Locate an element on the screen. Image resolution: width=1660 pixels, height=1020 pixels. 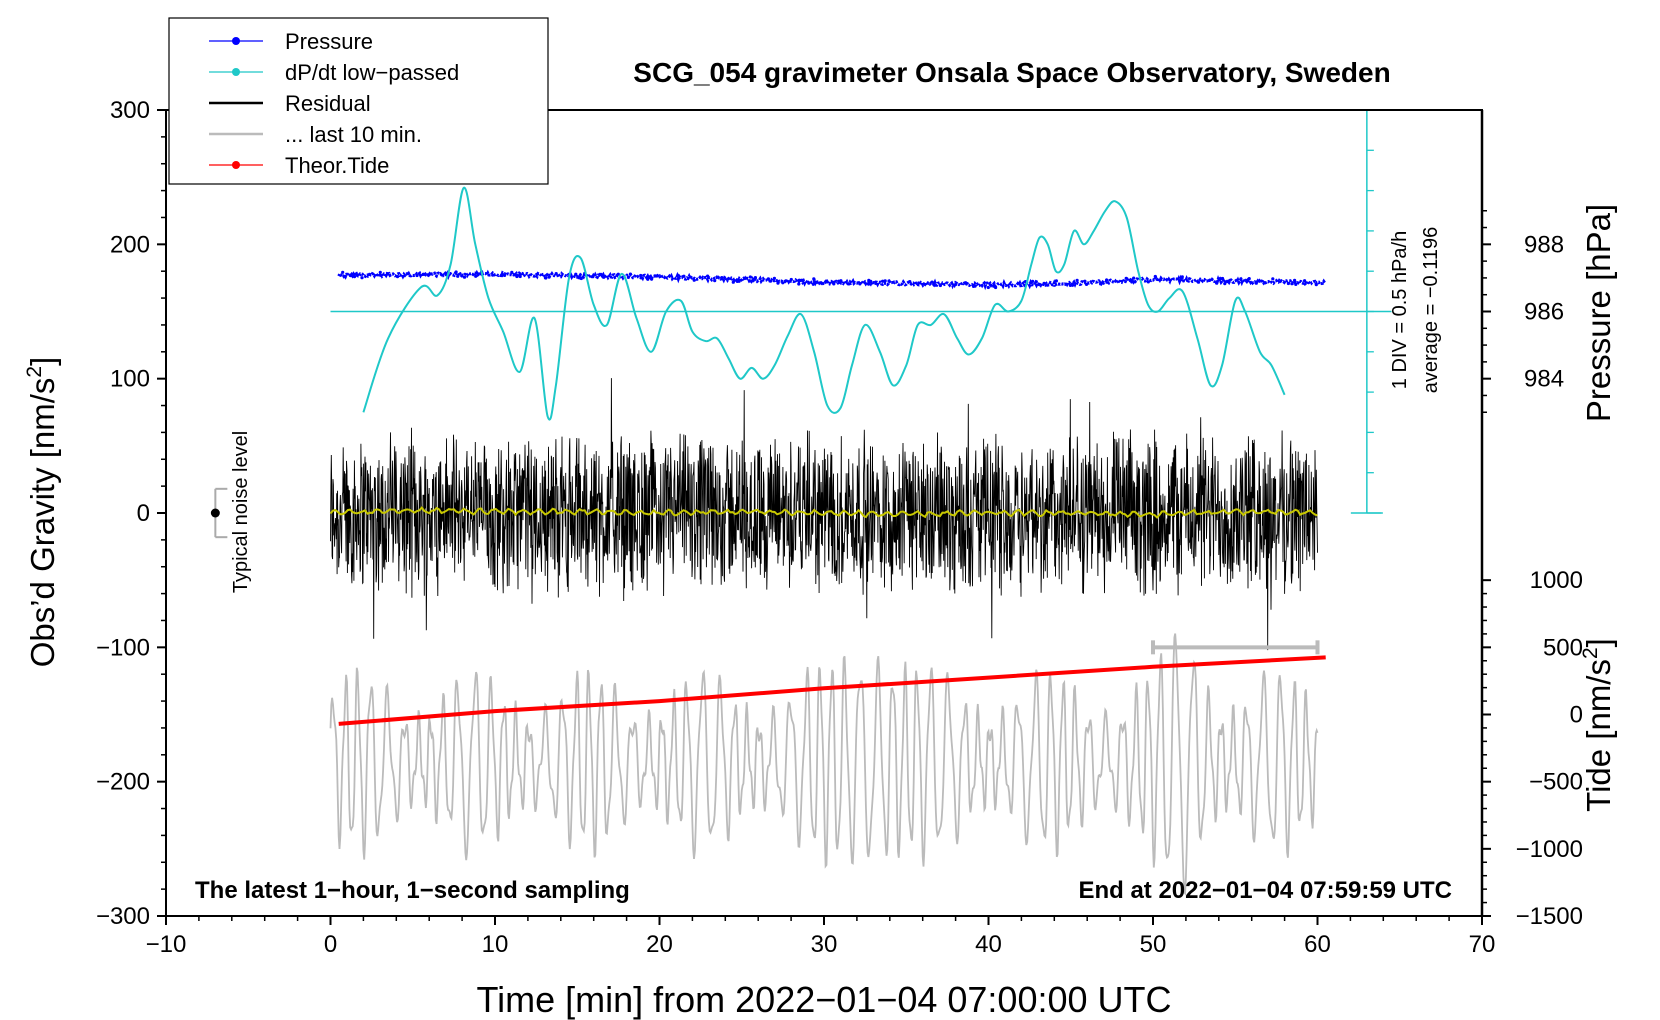
end-time-note: End at 2022−01−04 07:59:59 UTC is located at coordinates (1265, 890).